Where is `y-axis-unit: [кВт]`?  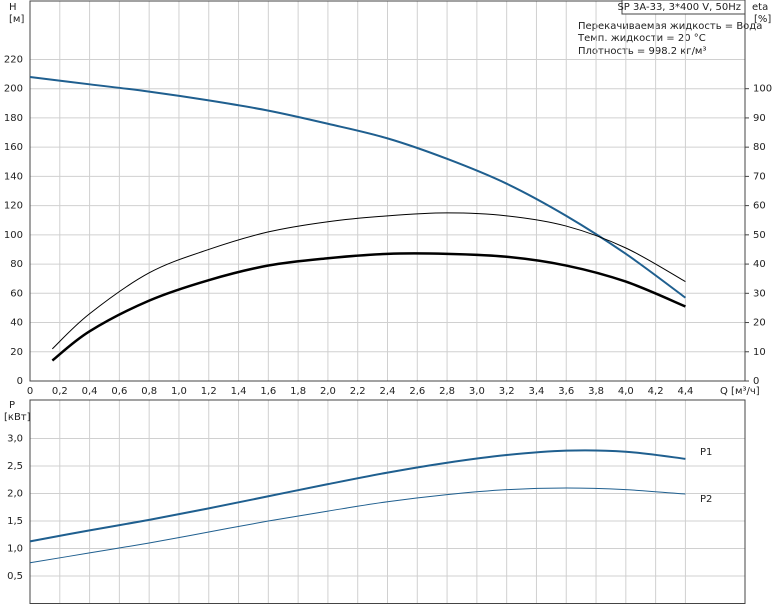
y-axis-unit: [кВт] is located at coordinates (17, 417).